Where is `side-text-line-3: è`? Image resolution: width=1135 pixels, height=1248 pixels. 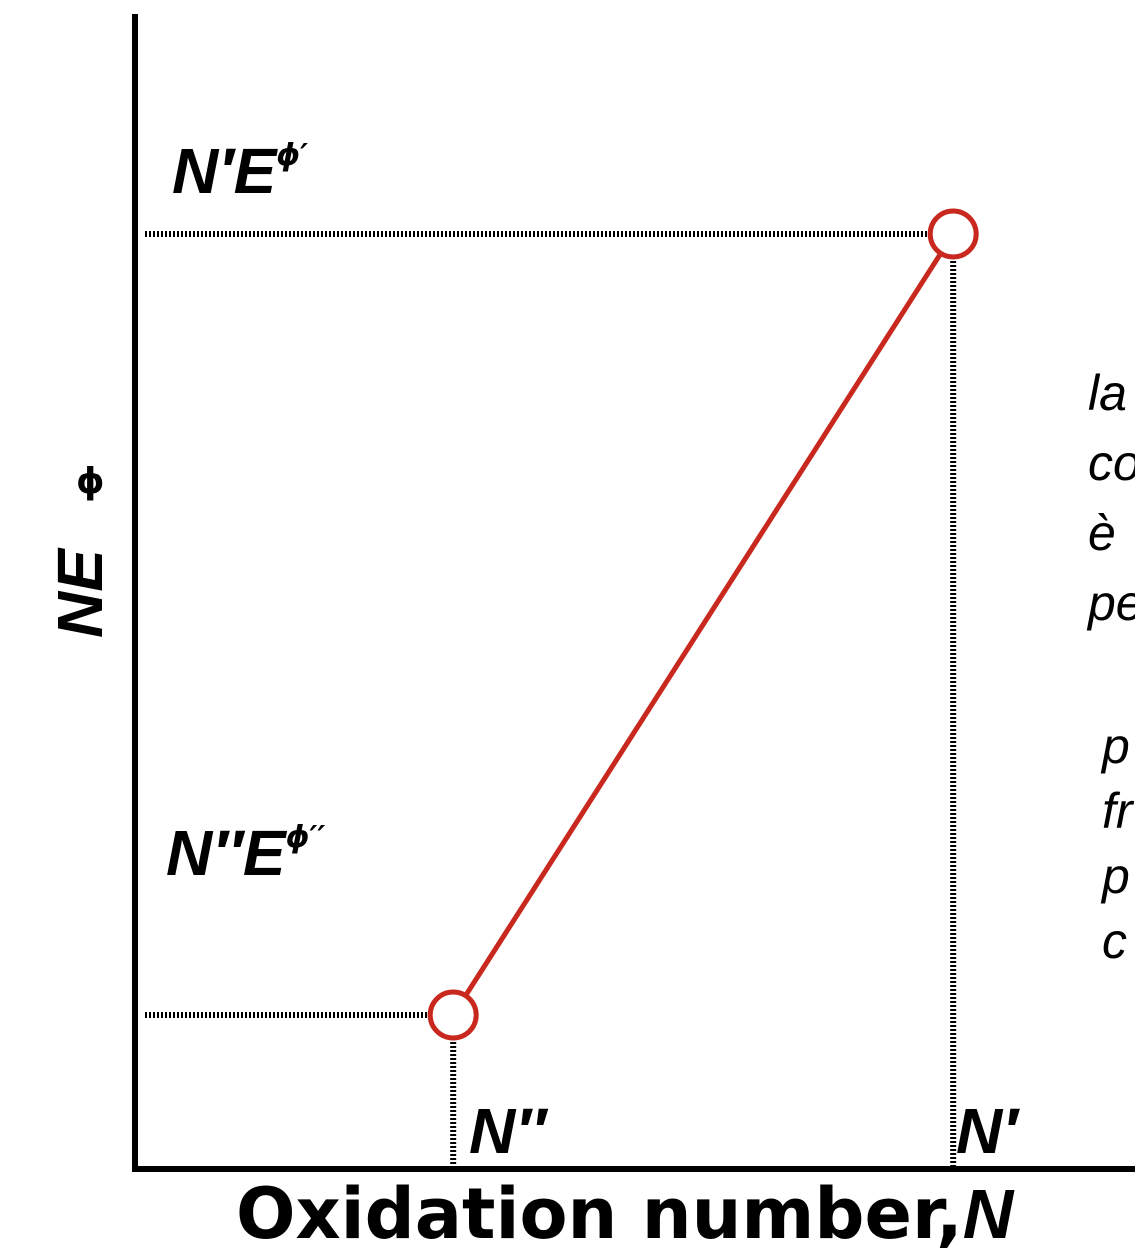
side-text-line-3: è is located at coordinates (1102, 533).